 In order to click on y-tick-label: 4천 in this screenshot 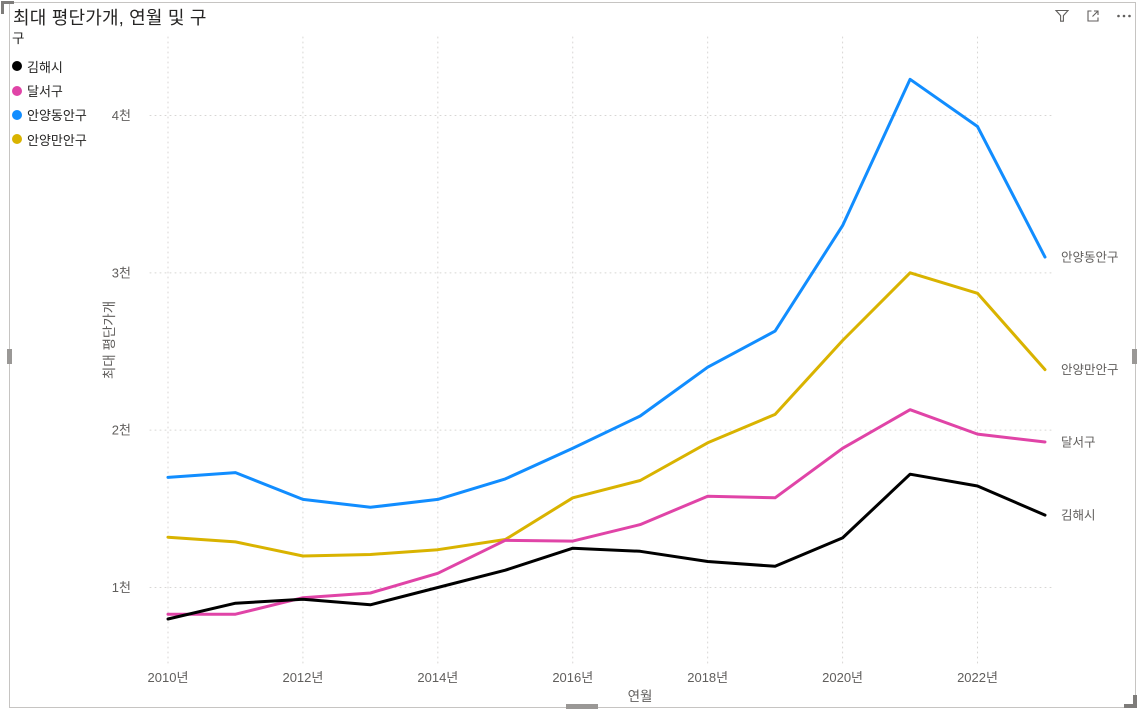, I will do `click(121, 115)`.